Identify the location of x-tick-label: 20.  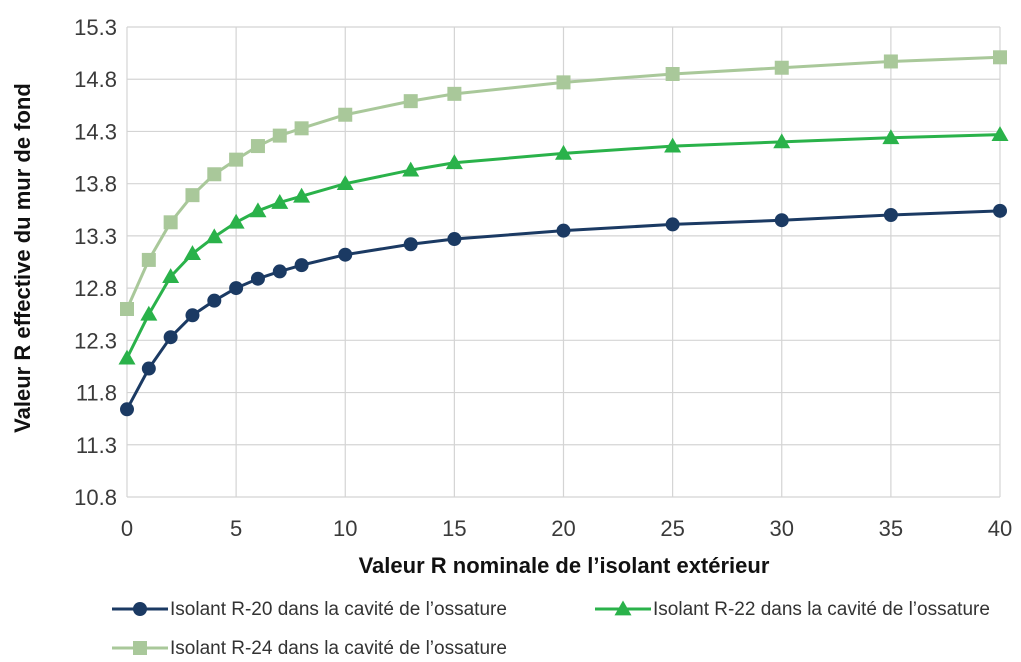
(563, 528).